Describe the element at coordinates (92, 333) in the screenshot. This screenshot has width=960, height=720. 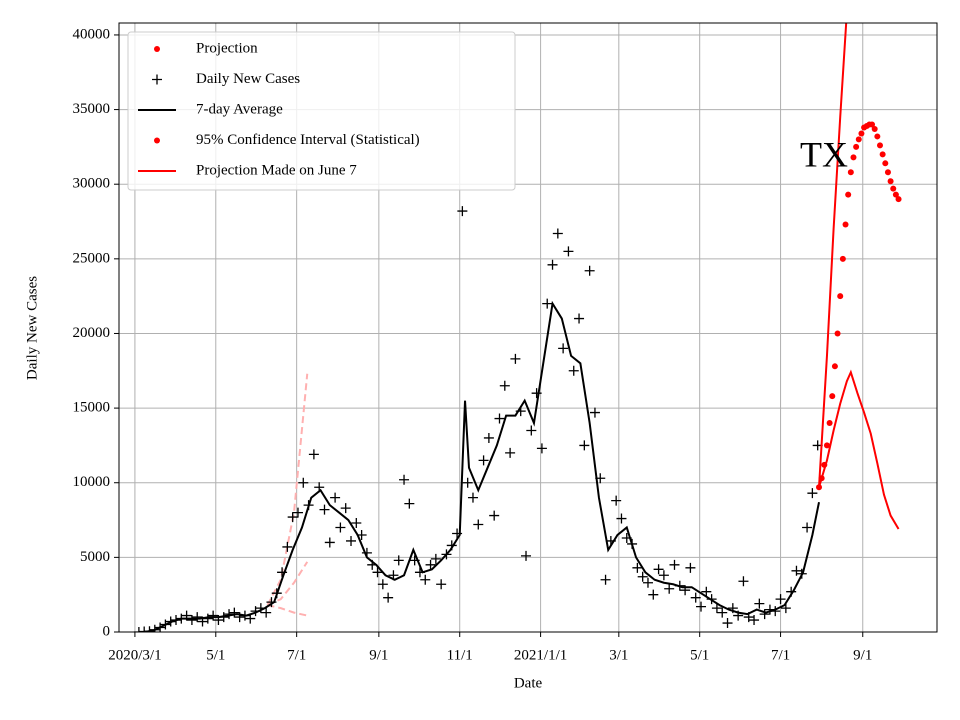
I see `y-tick-label: 20000` at that location.